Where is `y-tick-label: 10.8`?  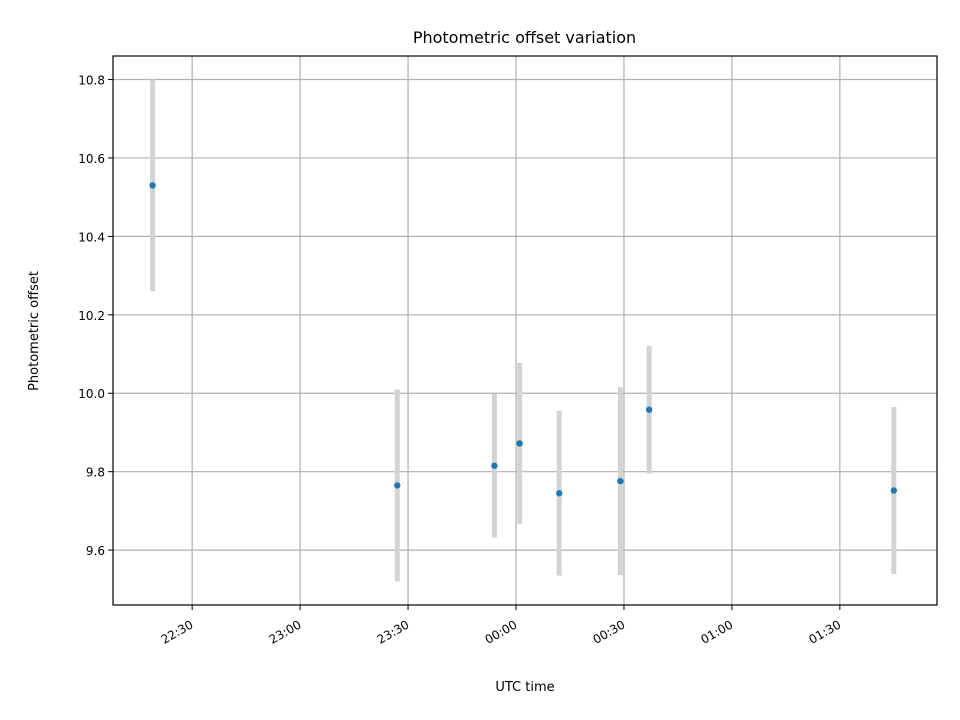 y-tick-label: 10.8 is located at coordinates (91, 81).